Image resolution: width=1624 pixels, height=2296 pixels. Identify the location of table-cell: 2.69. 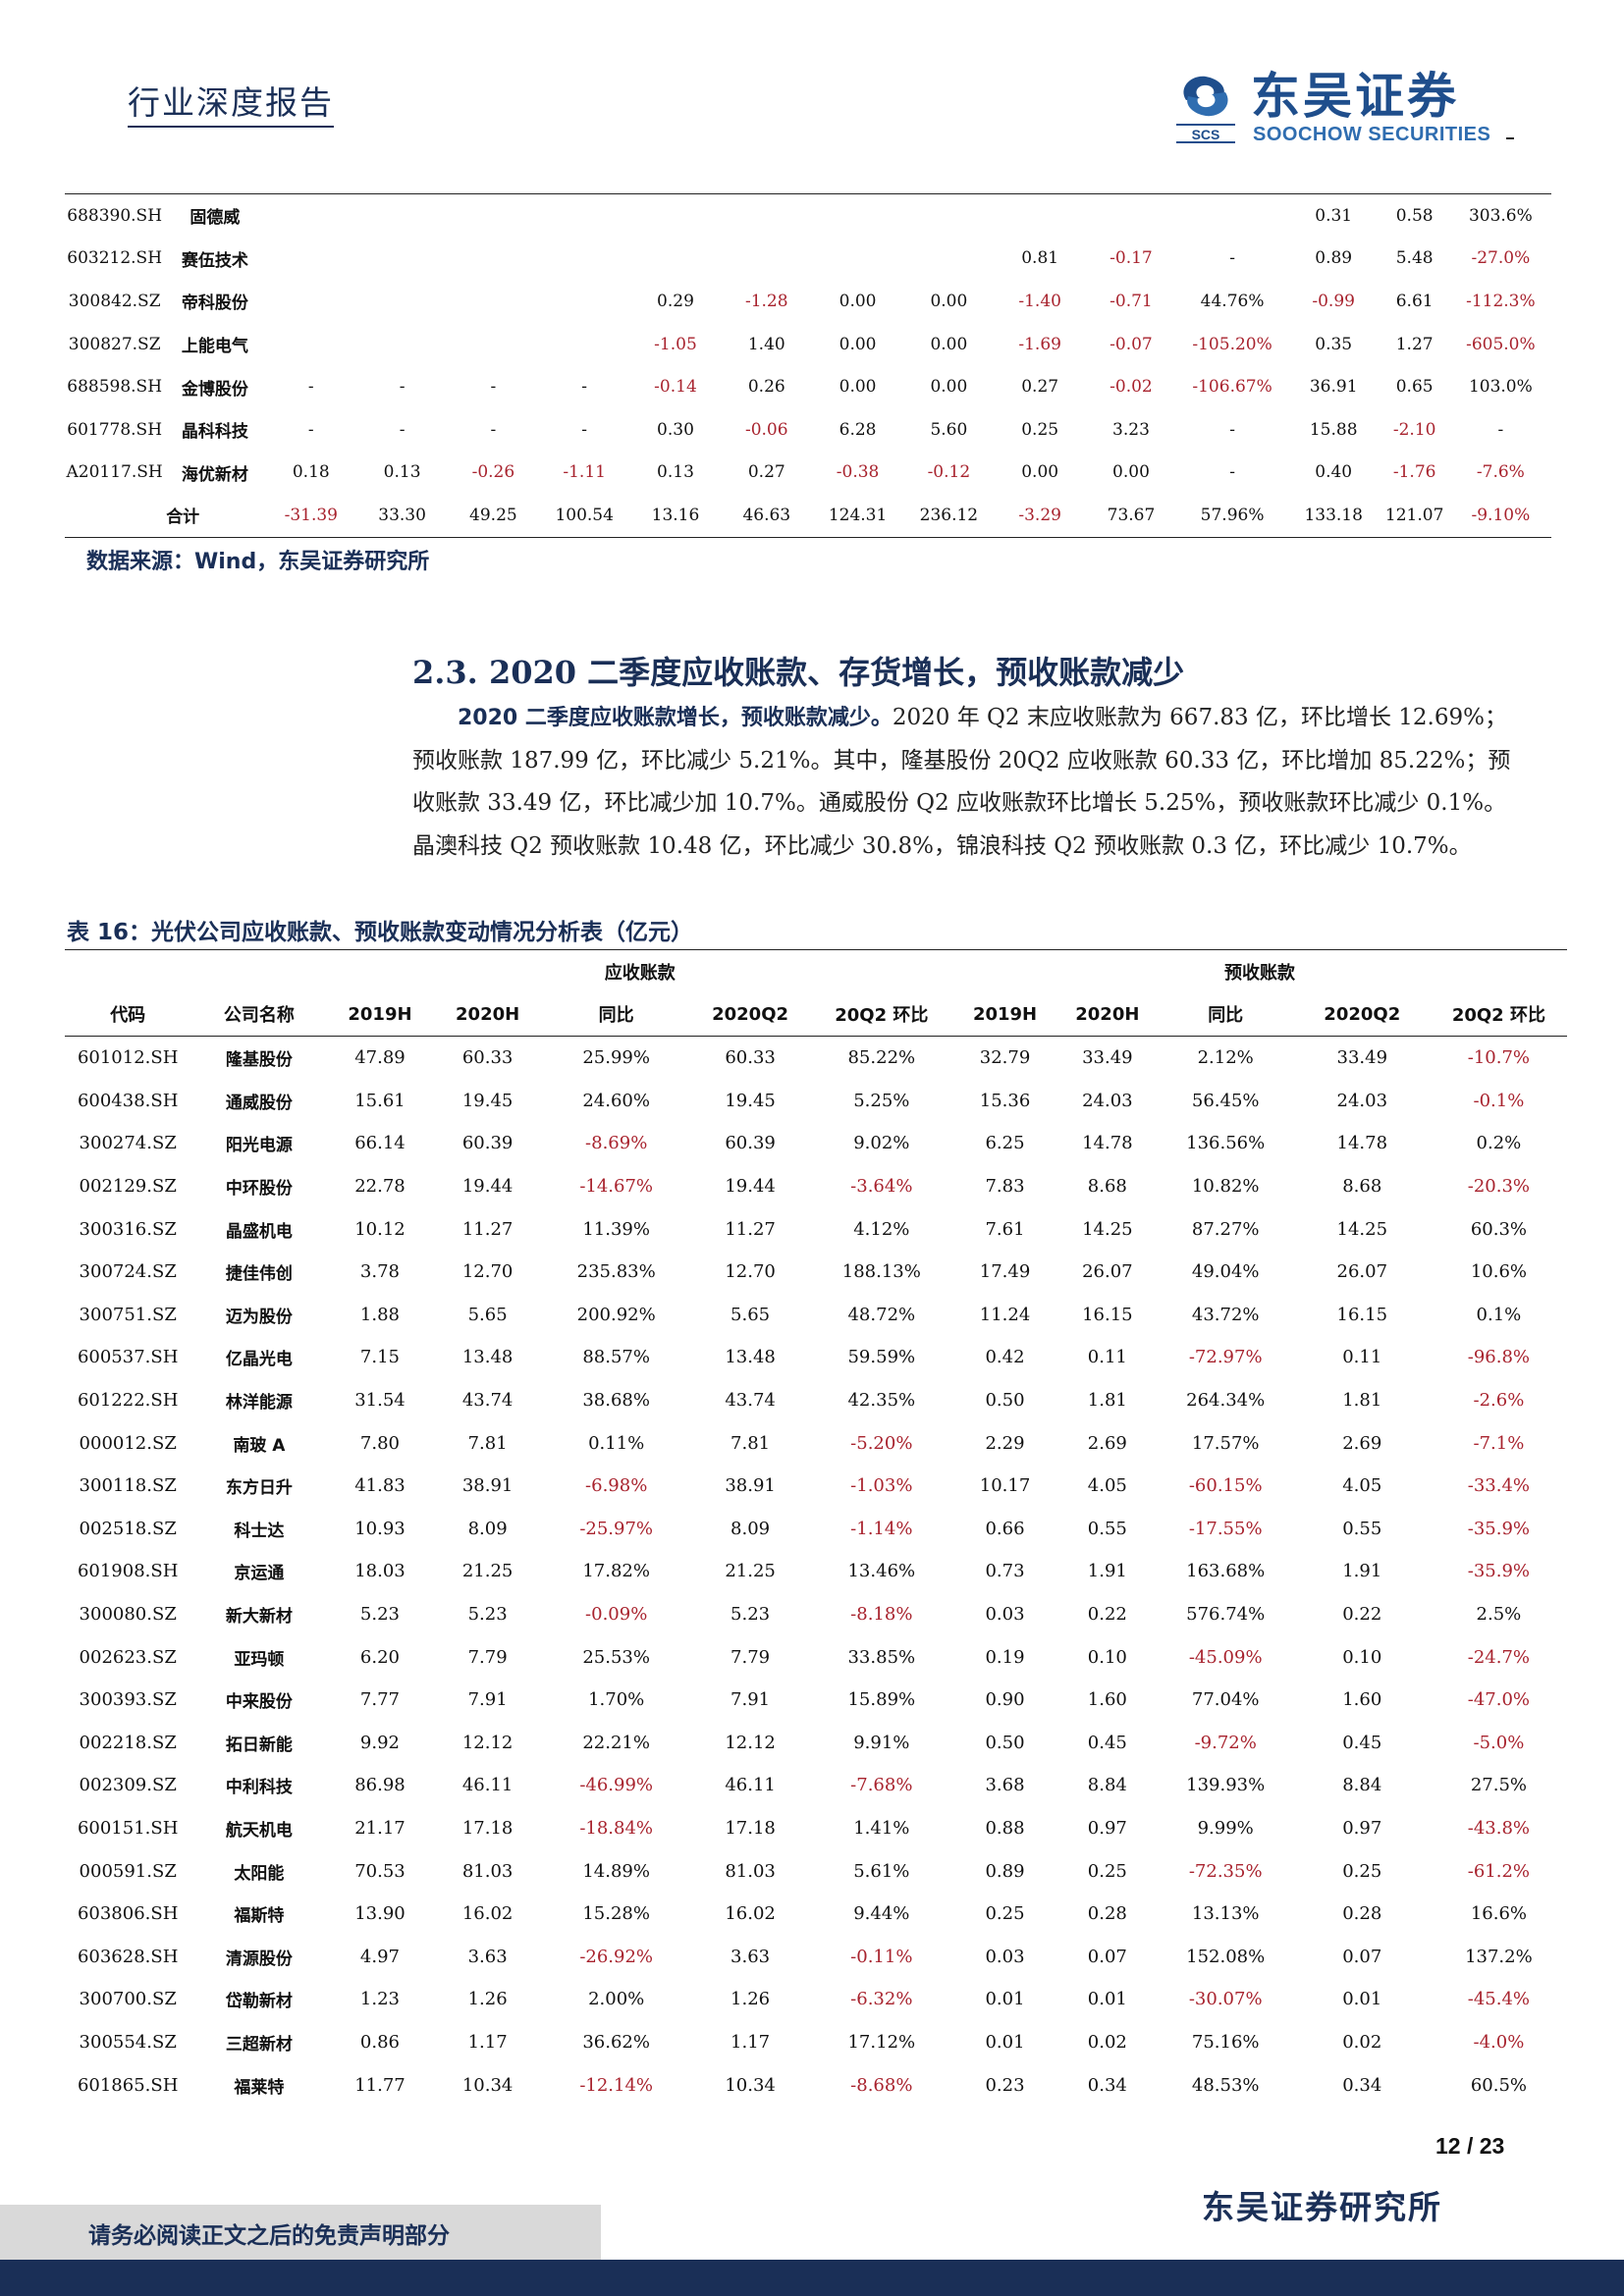
(1362, 1443).